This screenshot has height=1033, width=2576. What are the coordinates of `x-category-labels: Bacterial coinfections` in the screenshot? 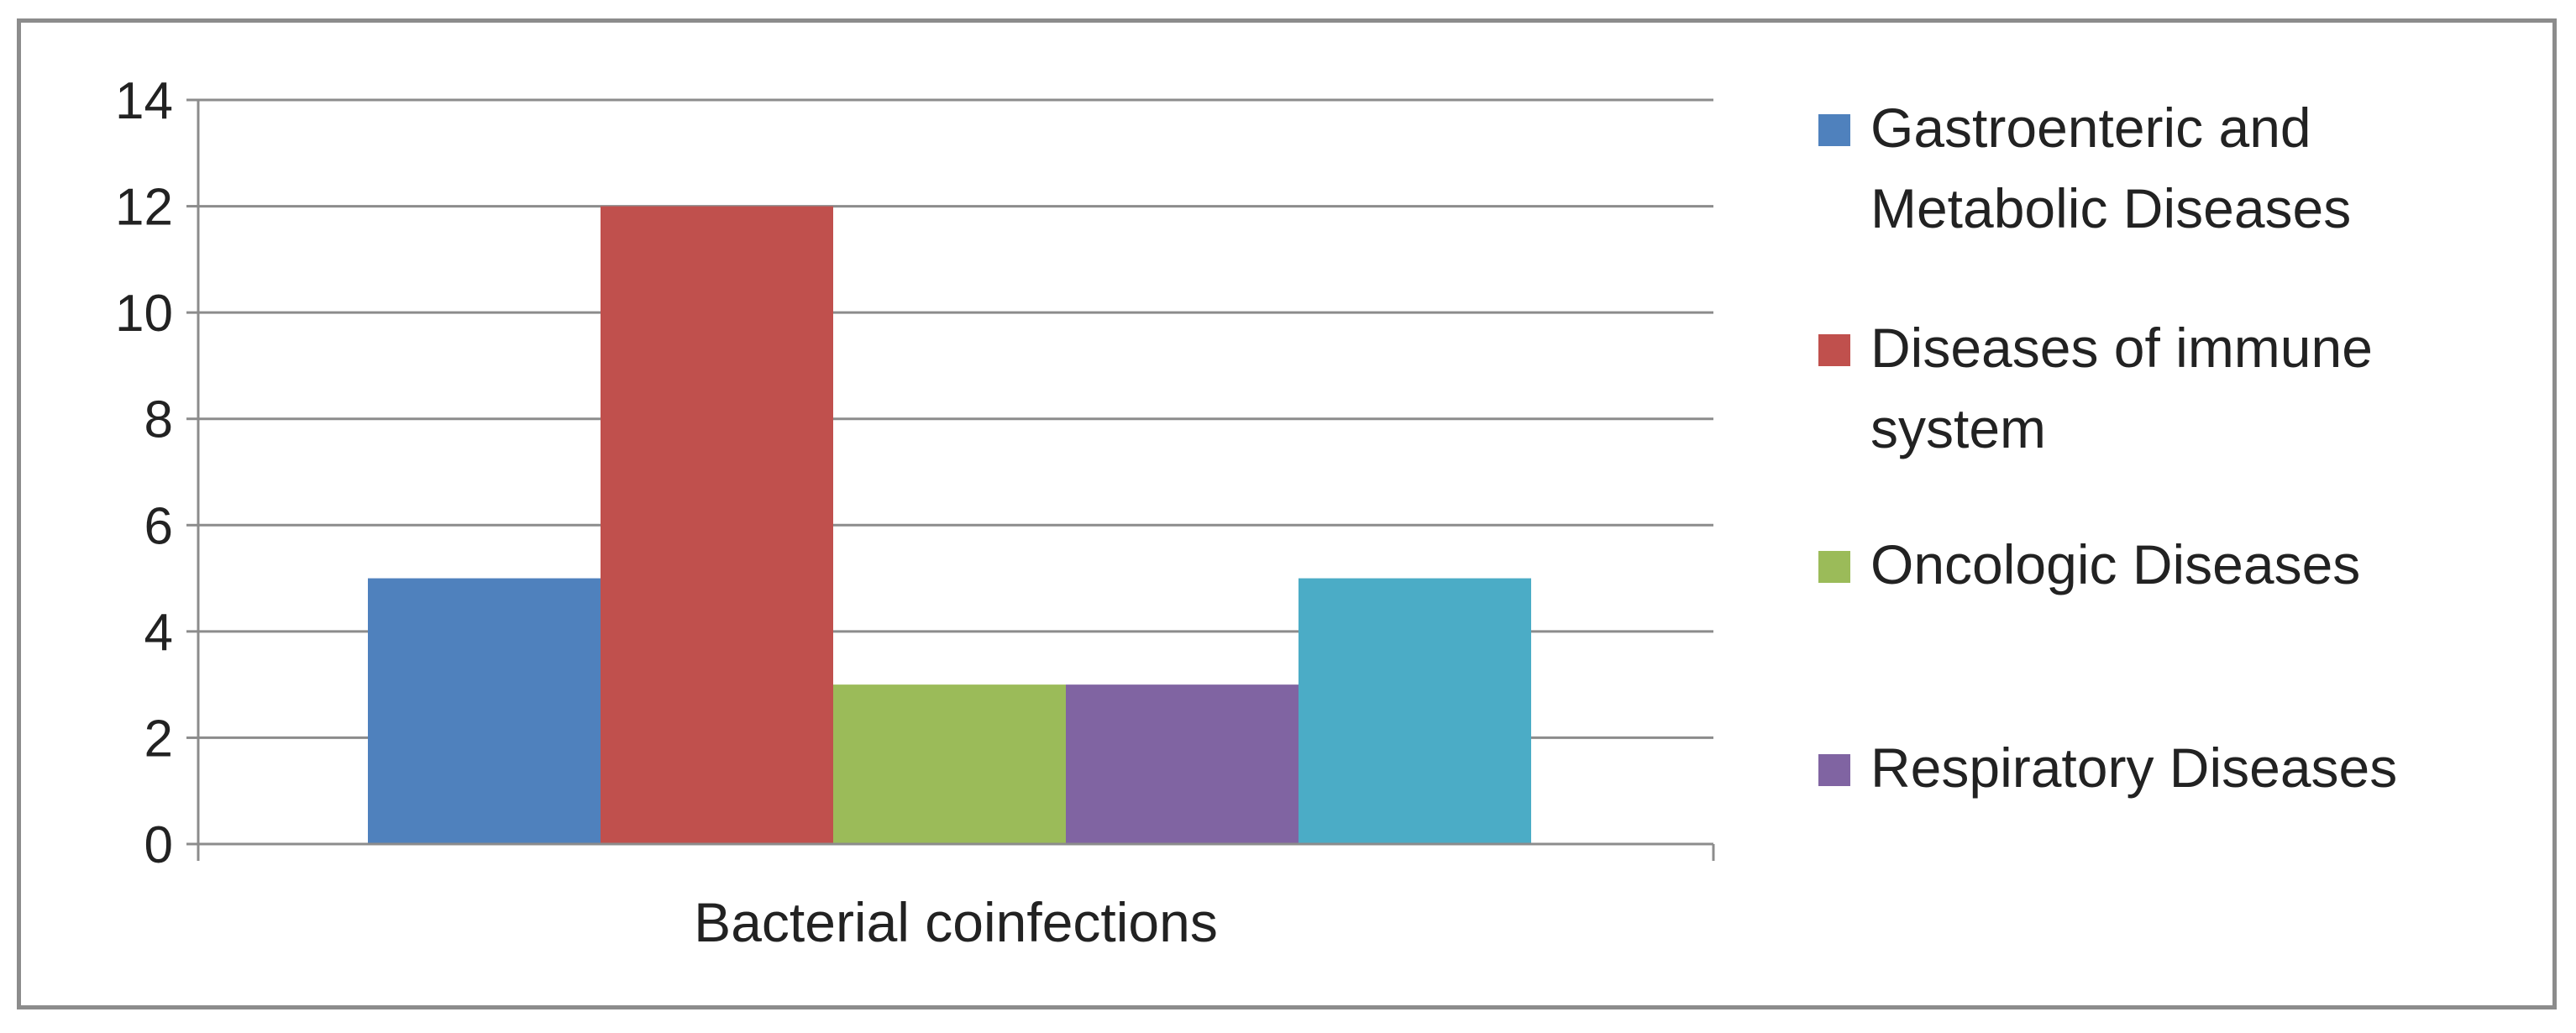 It's located at (956, 922).